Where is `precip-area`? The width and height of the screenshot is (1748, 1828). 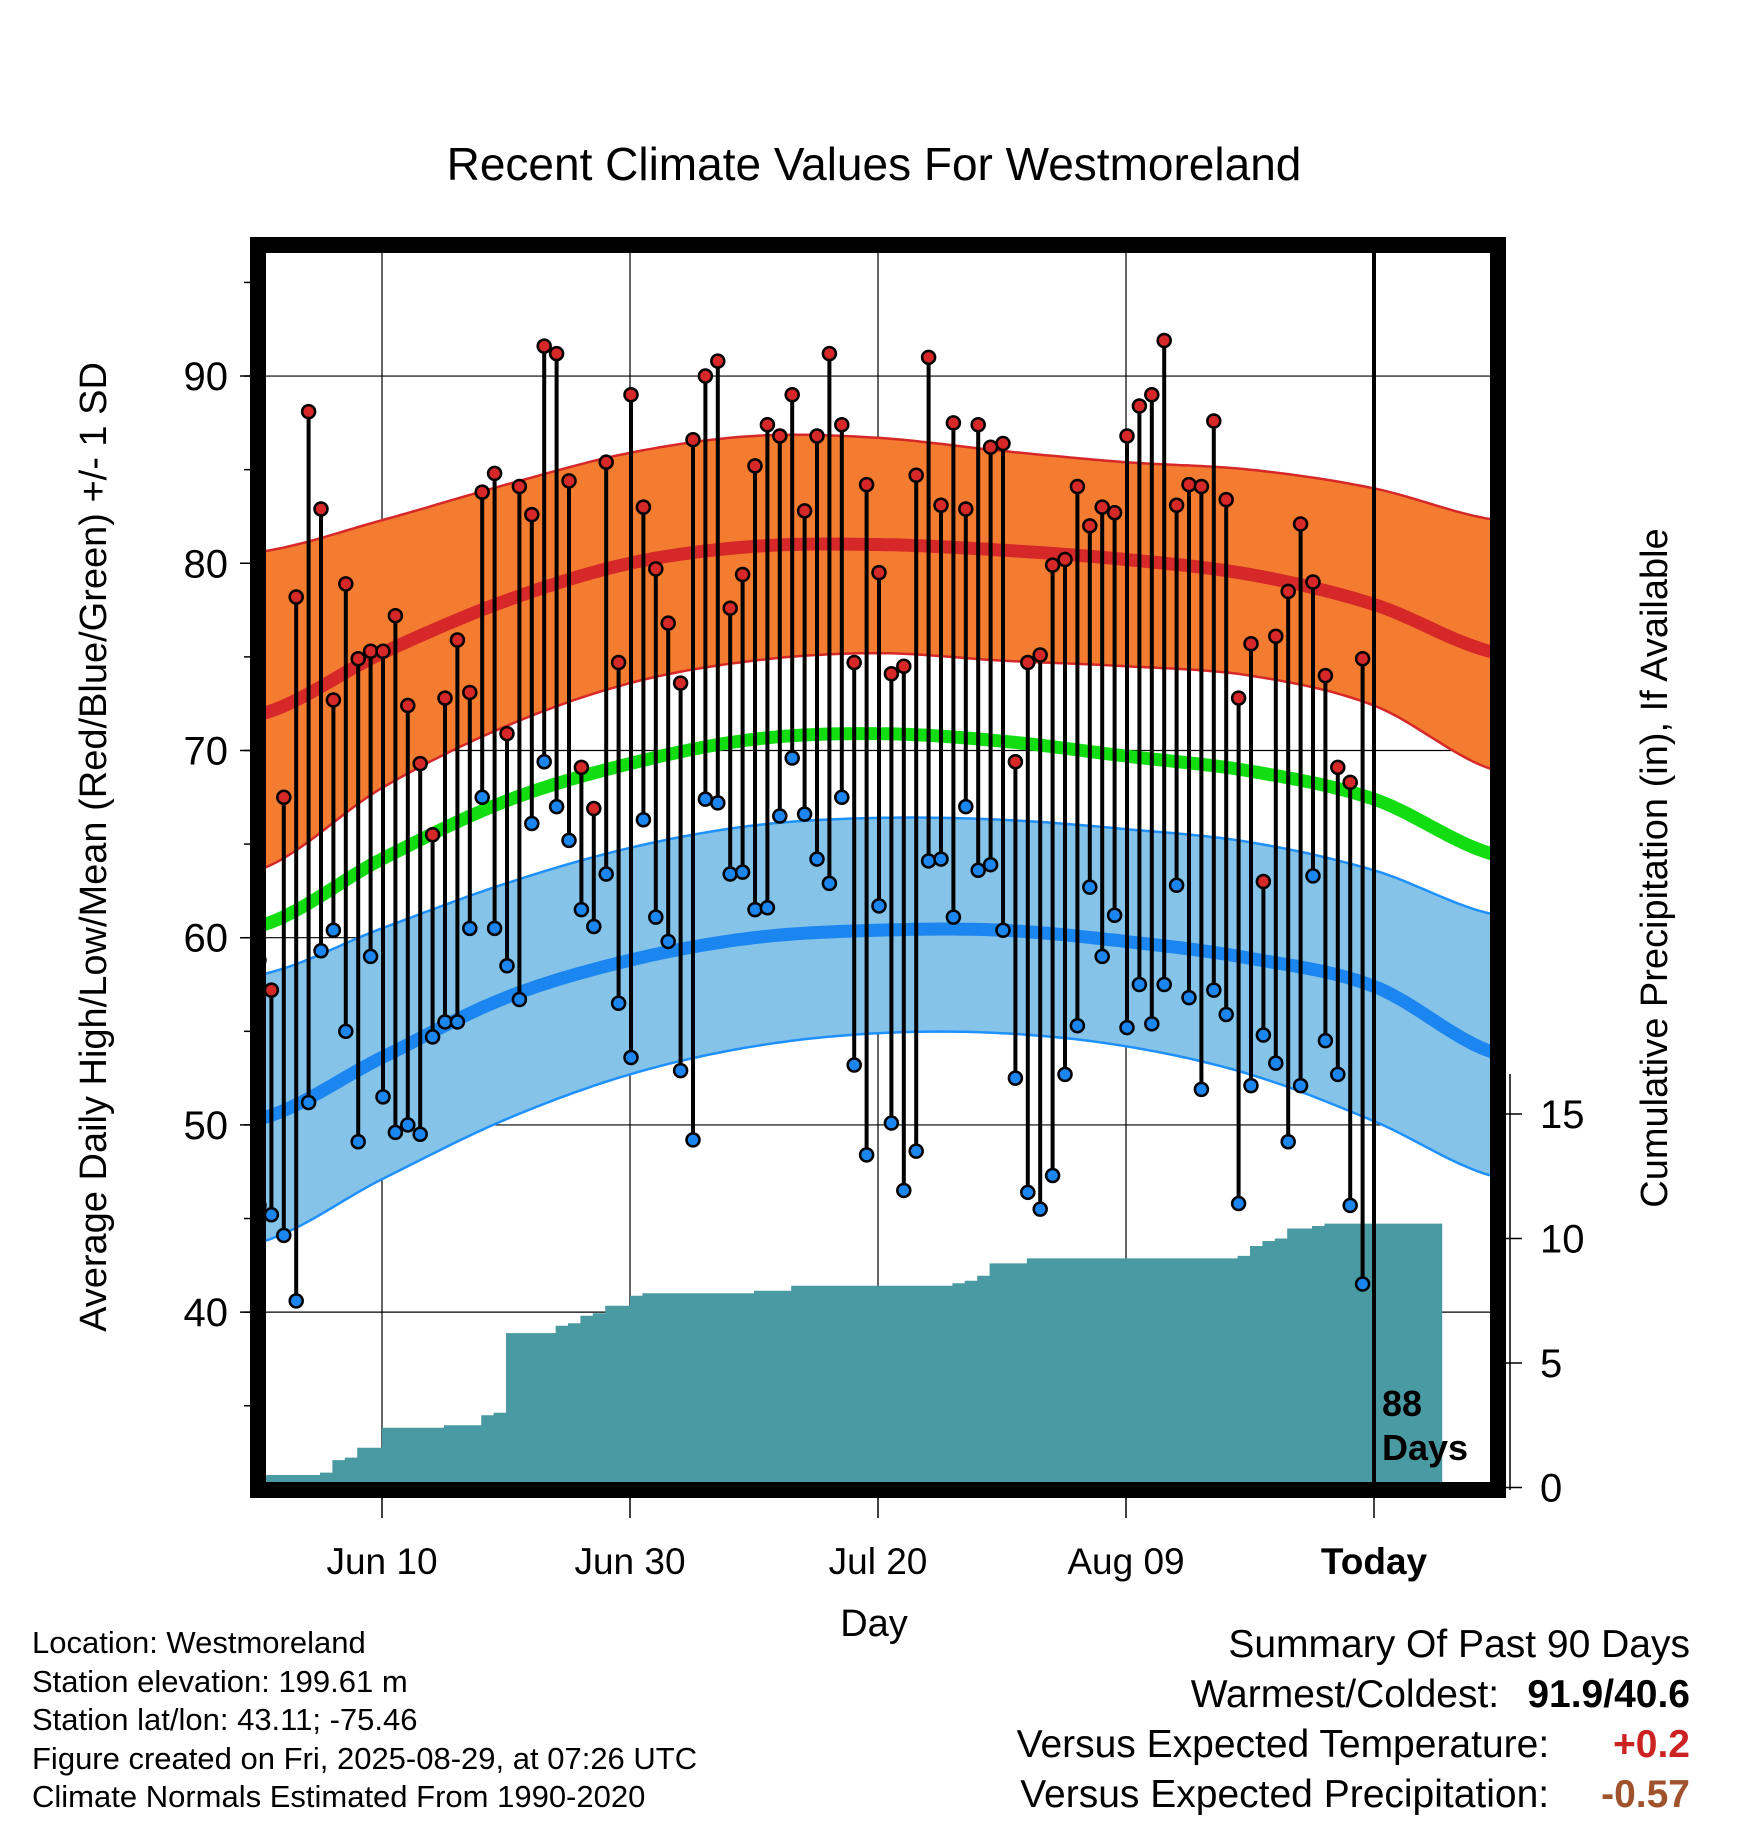
precip-area is located at coordinates (850, 1355).